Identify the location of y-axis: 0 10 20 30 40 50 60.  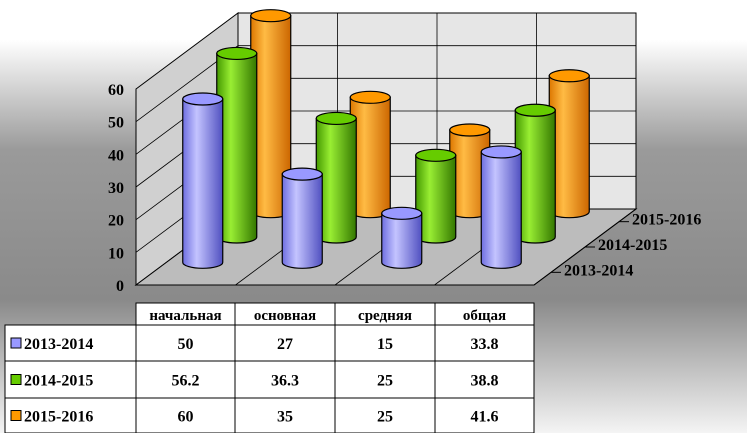
(116, 188).